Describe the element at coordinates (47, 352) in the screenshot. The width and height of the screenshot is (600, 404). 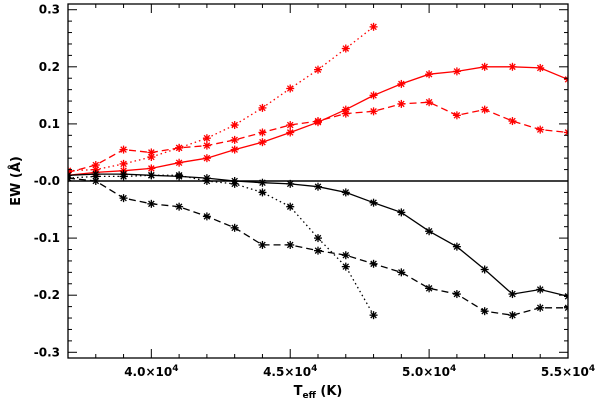
I see `y-tick-label: -0.3` at that location.